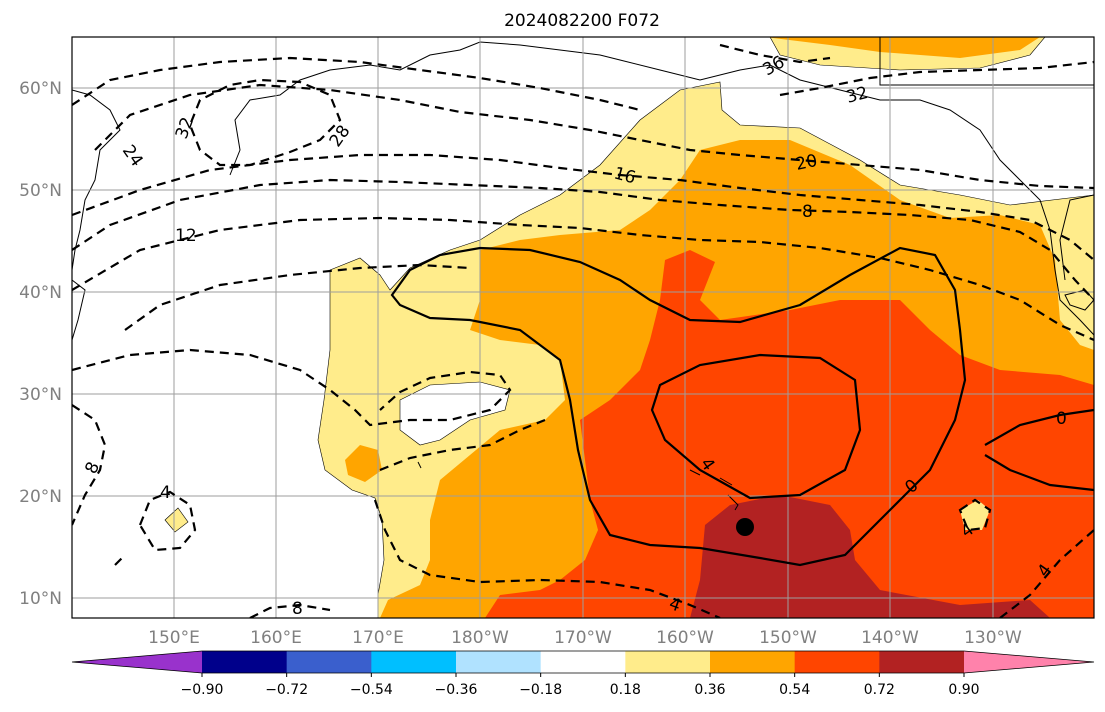  Describe the element at coordinates (40, 395) in the screenshot. I see `lat-label: 30°N` at that location.